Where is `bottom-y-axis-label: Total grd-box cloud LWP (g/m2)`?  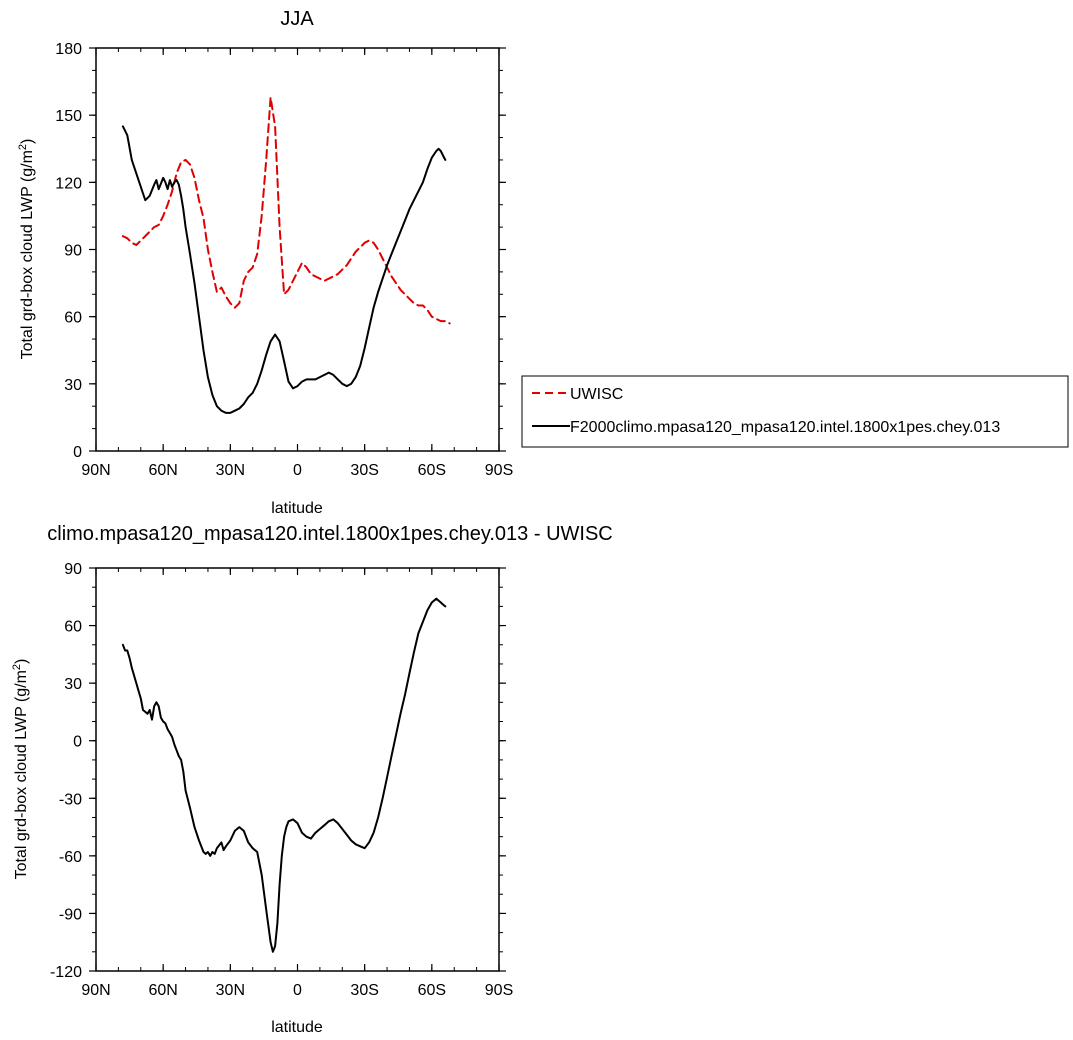
bottom-y-axis-label: Total grd-box cloud LWP (g/m2) is located at coordinates (20, 769).